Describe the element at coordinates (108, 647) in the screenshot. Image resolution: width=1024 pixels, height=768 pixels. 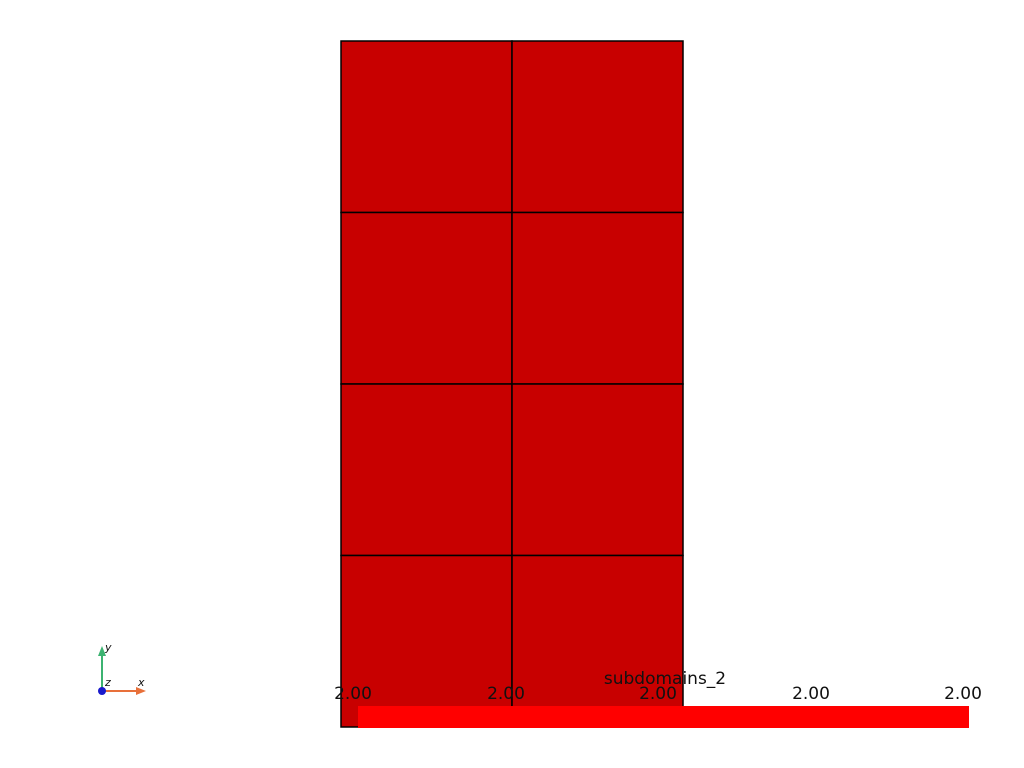
I see `y-axis-label: y` at that location.